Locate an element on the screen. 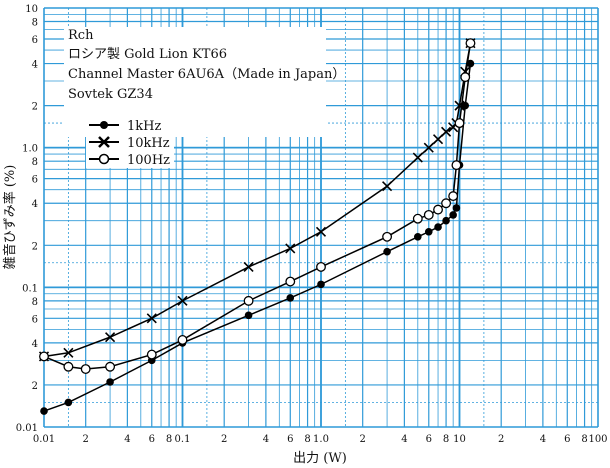 The image size is (610, 468). y-tick-label: 1.0 is located at coordinates (30, 149).